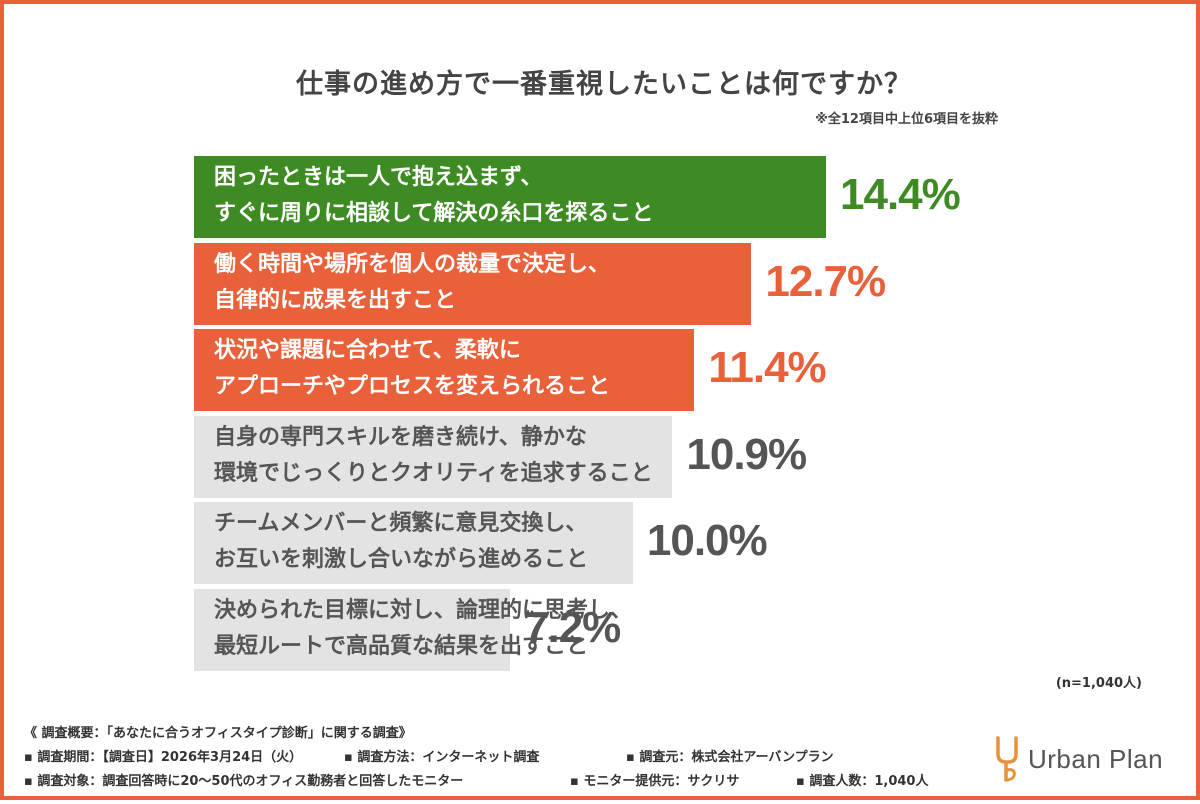  What do you see at coordinates (412, 369) in the screenshot?
I see `bar-label-3: 状況や課題に合わせて、柔軟にアプローチやプロセスを変えられること` at bounding box center [412, 369].